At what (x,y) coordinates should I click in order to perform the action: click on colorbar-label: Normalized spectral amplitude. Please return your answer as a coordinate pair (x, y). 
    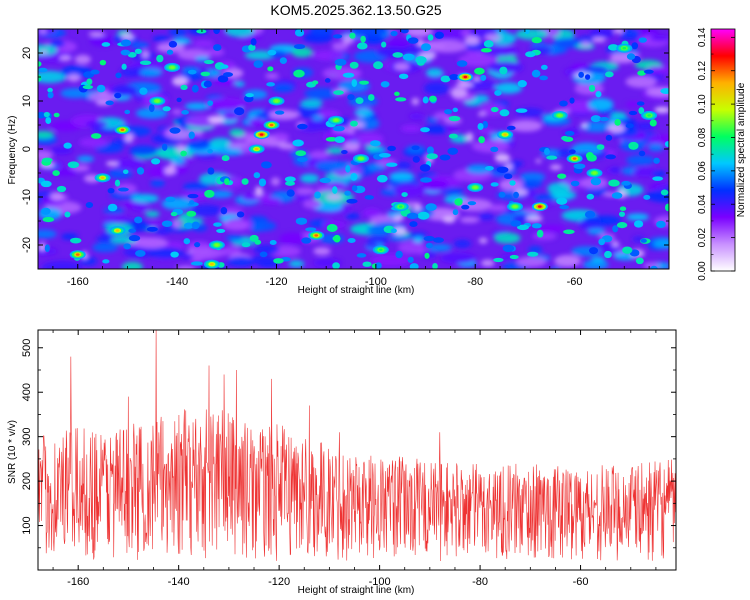
    Looking at the image, I should click on (741, 149).